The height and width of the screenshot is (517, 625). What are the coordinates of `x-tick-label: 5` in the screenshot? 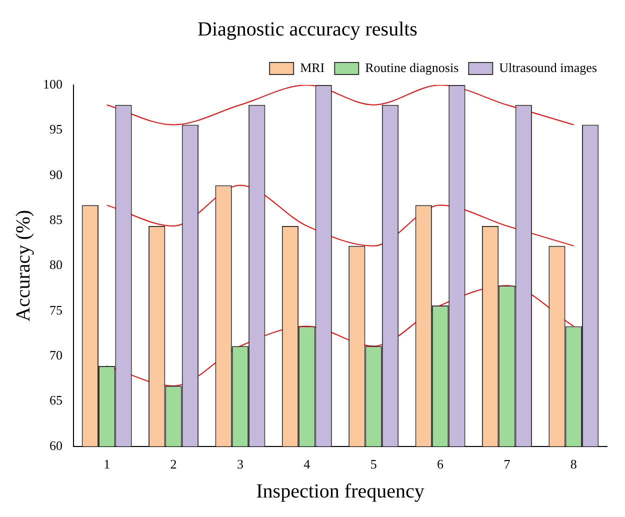 It's located at (373, 464).